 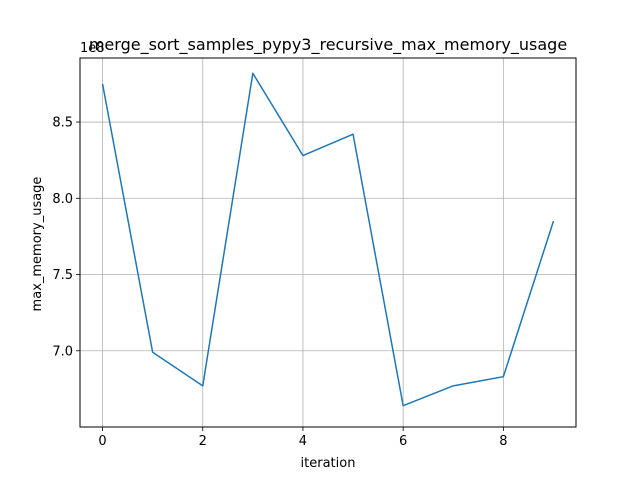 What do you see at coordinates (503, 441) in the screenshot?
I see `x-tick-label: 8` at bounding box center [503, 441].